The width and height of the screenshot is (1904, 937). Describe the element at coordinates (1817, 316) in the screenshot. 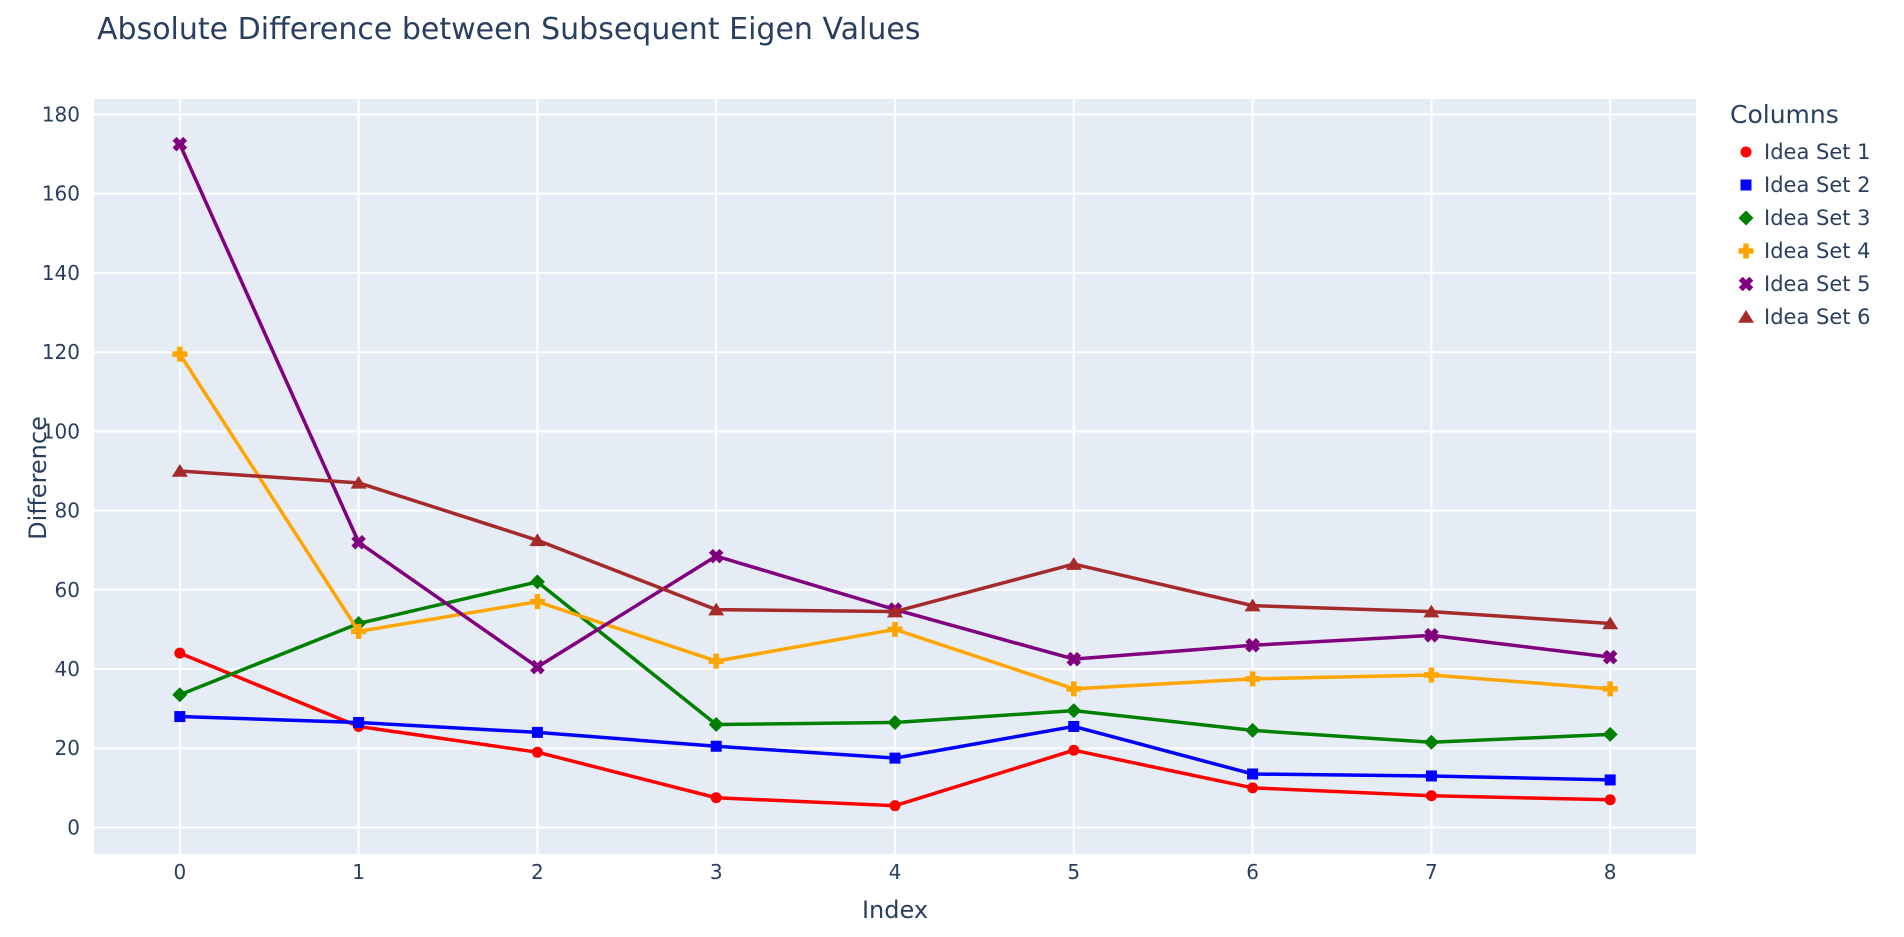

I see `legend-label: Idea Set 6` at that location.